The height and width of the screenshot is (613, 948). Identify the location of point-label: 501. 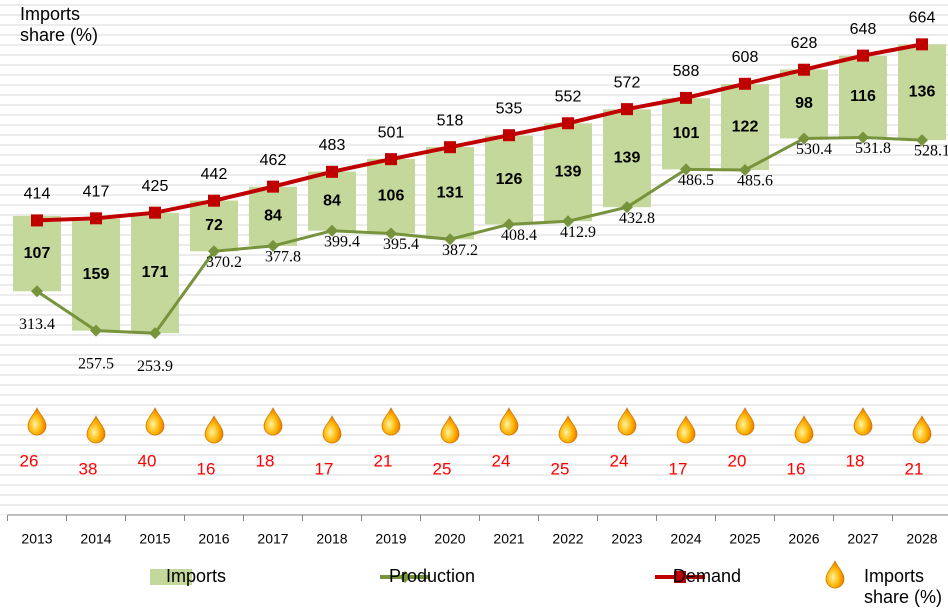
(391, 132).